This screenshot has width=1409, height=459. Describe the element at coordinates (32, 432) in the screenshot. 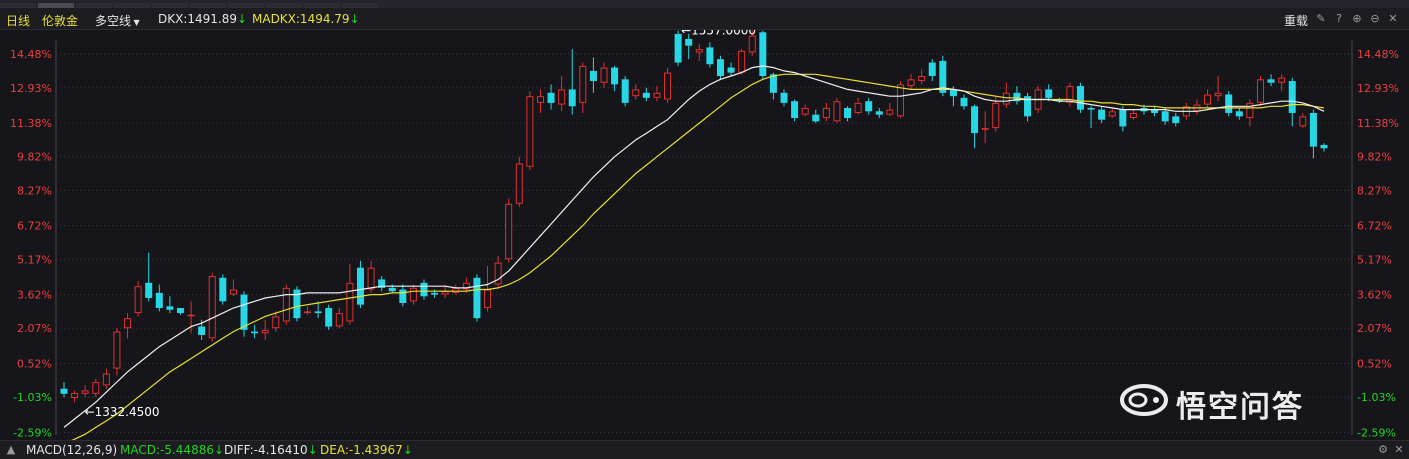

I see `y-tick-label-left: -2.59%` at that location.